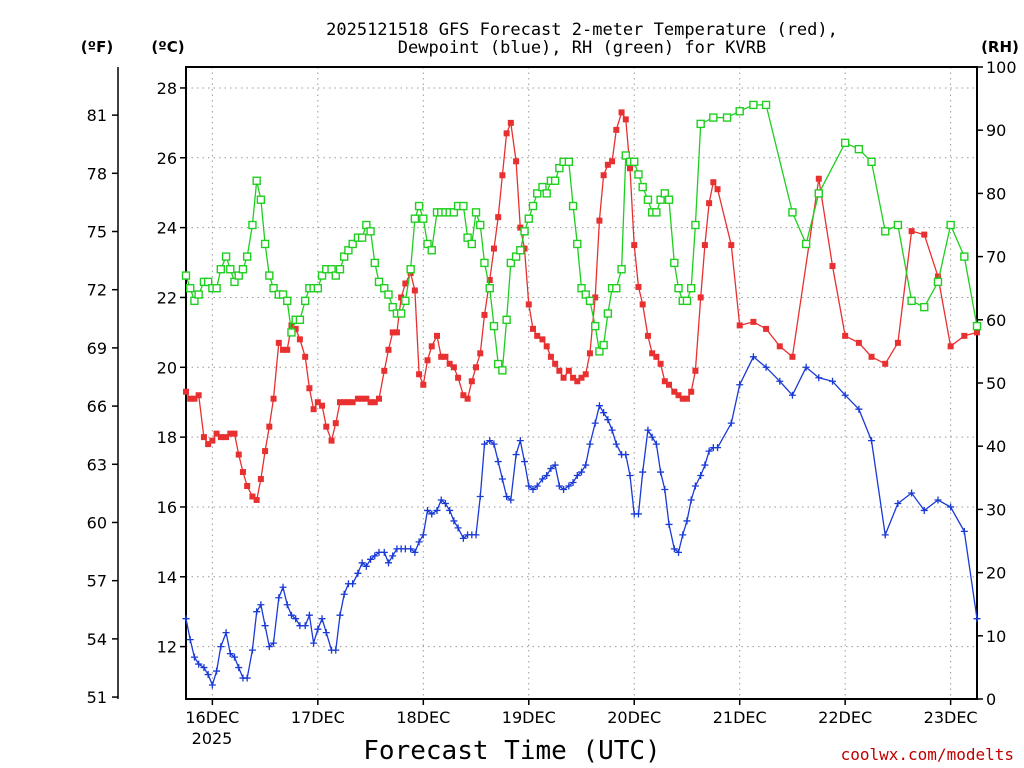 This screenshot has height=768, width=1024. What do you see at coordinates (97, 697) in the screenshot?
I see `fahrenheit-tick-label: 51` at bounding box center [97, 697].